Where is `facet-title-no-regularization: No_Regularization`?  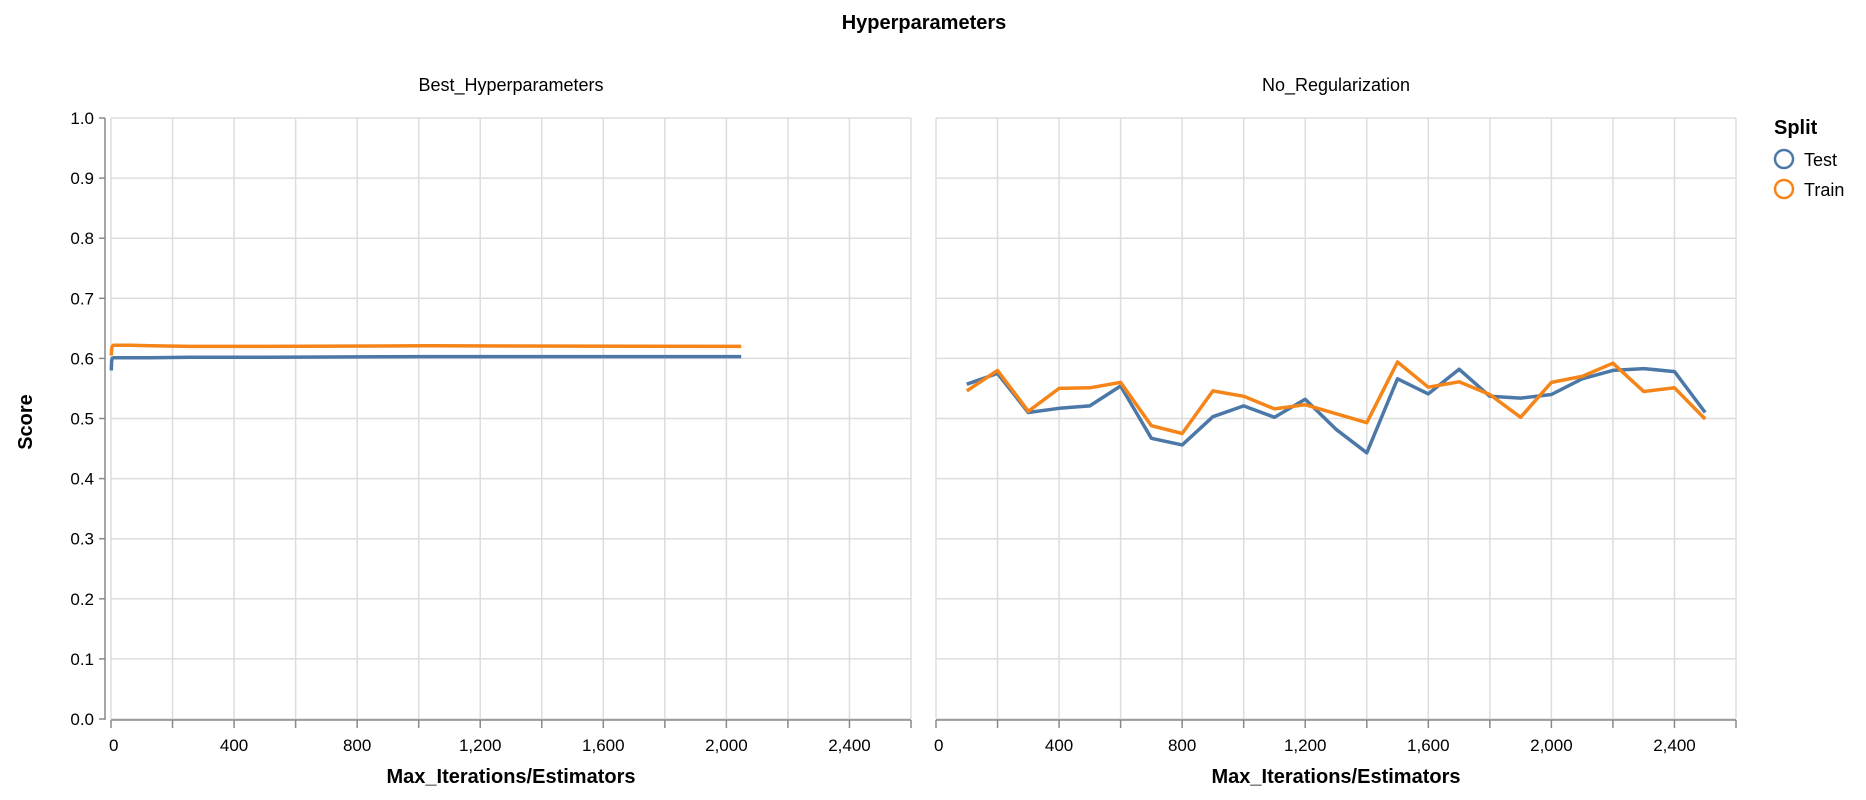 facet-title-no-regularization: No_Regularization is located at coordinates (1336, 85).